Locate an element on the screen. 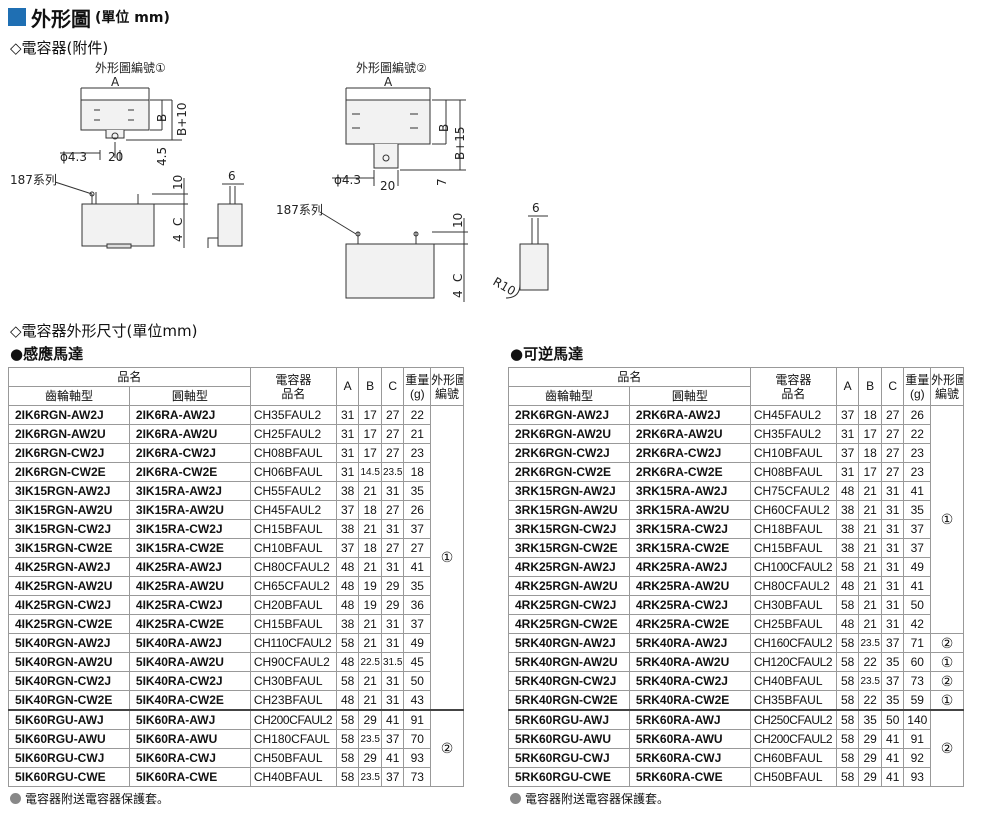 This screenshot has width=1000, height=820. gear-model: 5RK60RGU-CWE is located at coordinates (569, 777).